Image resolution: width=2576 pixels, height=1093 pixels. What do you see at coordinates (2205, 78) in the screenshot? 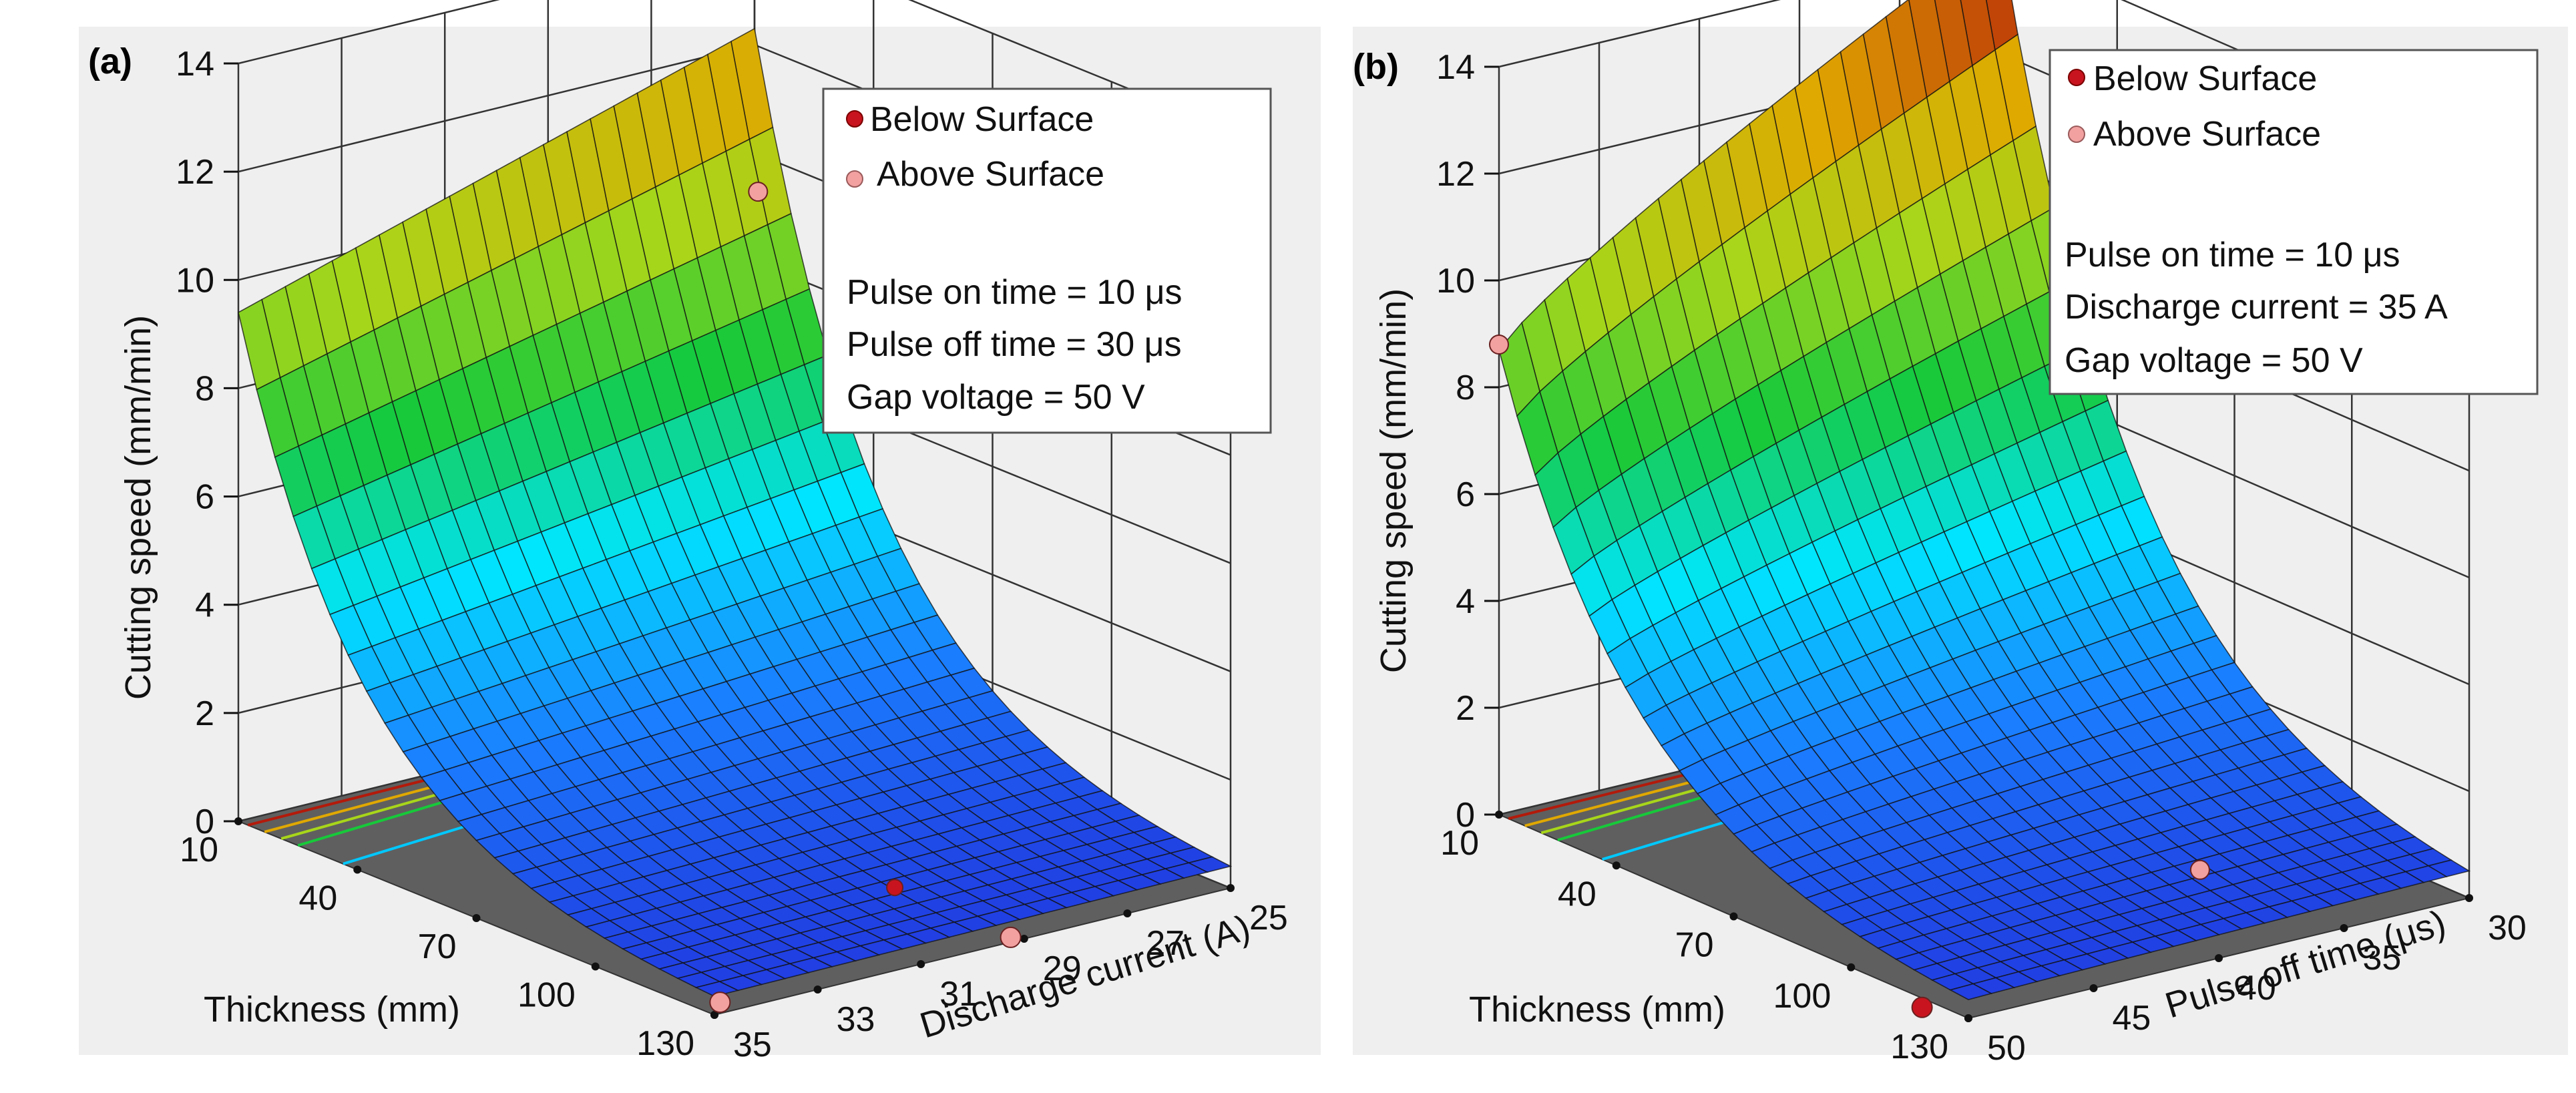
I see `panel-b-legend-below: Below Surface` at bounding box center [2205, 78].